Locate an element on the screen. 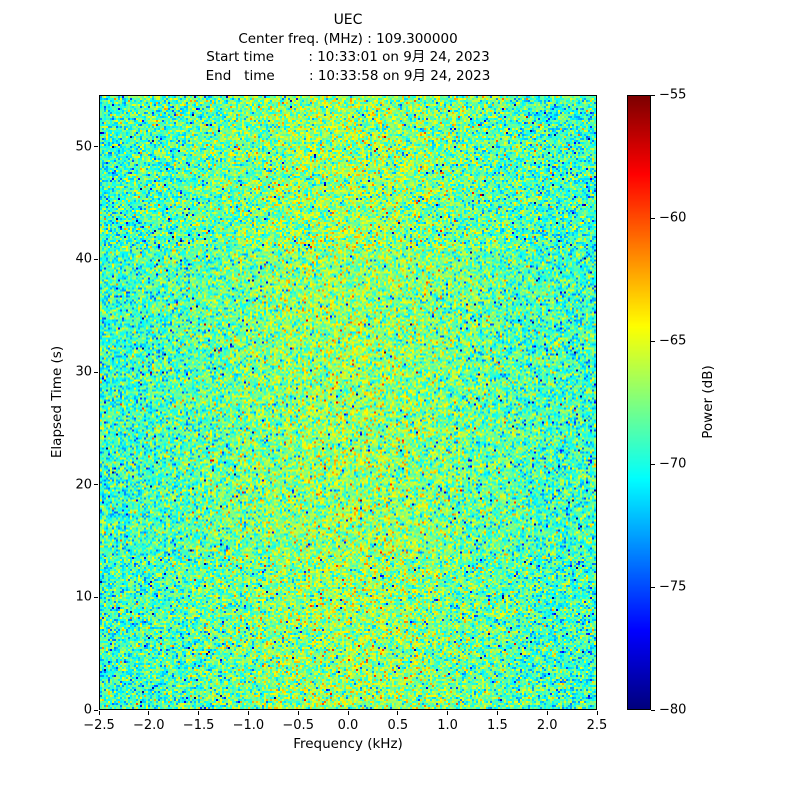  x-tick-label: −2.5 is located at coordinates (99, 725).